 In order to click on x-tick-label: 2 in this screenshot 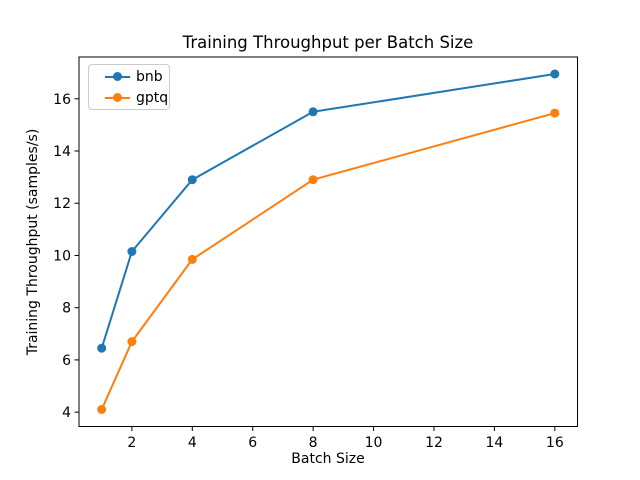, I will do `click(131, 443)`.